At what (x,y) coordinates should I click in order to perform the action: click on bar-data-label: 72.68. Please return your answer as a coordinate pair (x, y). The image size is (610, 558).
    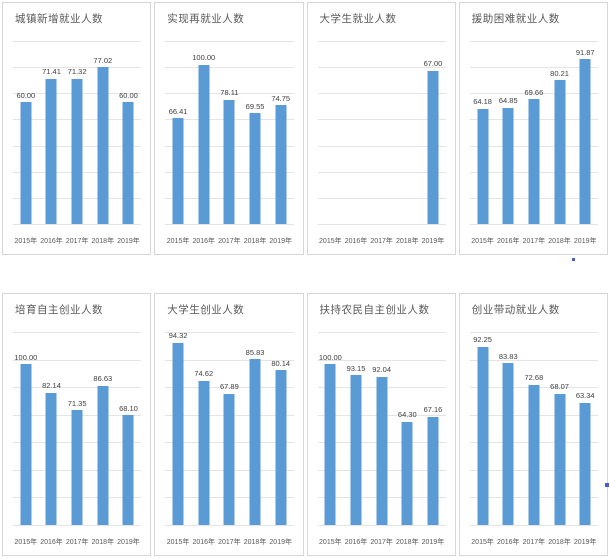
    Looking at the image, I should click on (534, 378).